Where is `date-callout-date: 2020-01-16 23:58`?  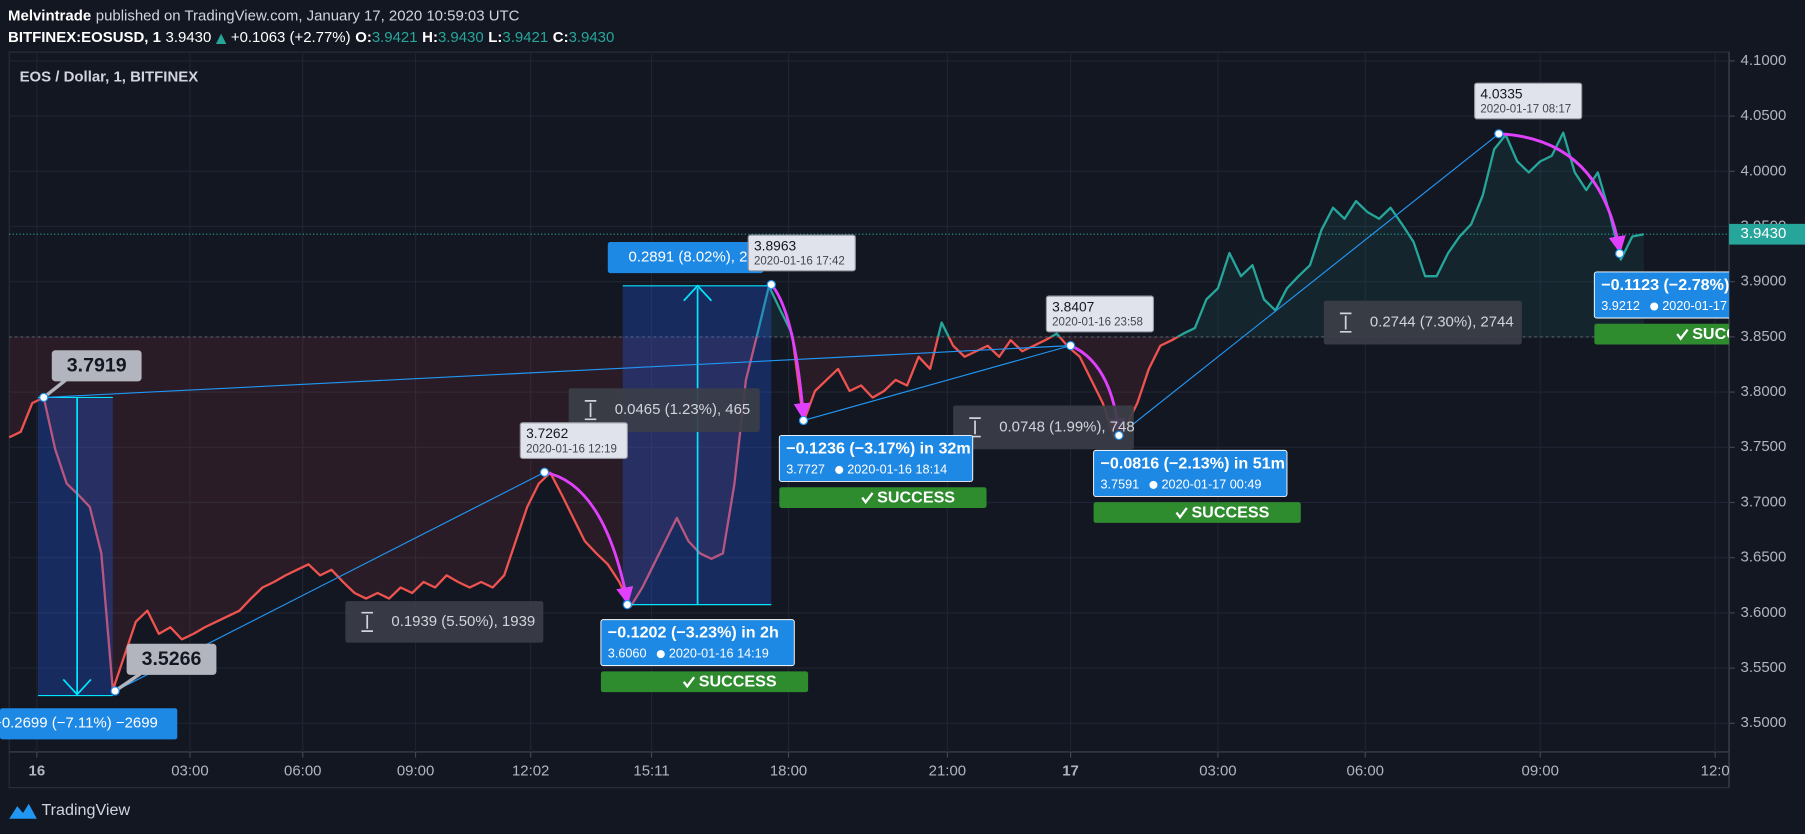
date-callout-date: 2020-01-16 23:58 is located at coordinates (1097, 323).